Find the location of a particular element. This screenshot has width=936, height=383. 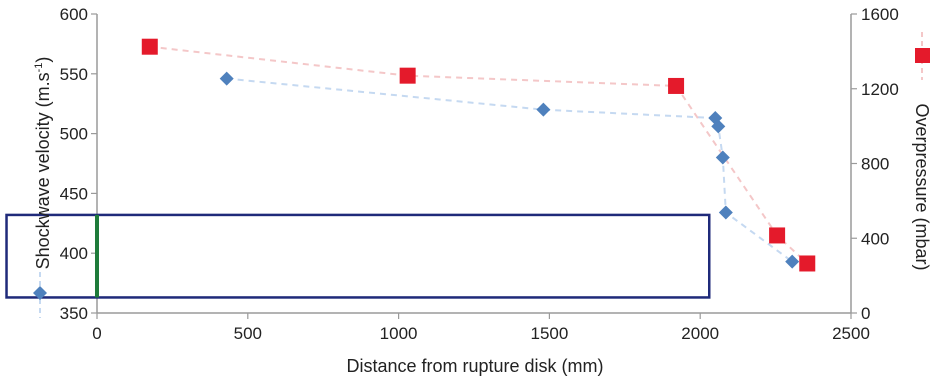

x-tick-label: 1000 is located at coordinates (399, 333).